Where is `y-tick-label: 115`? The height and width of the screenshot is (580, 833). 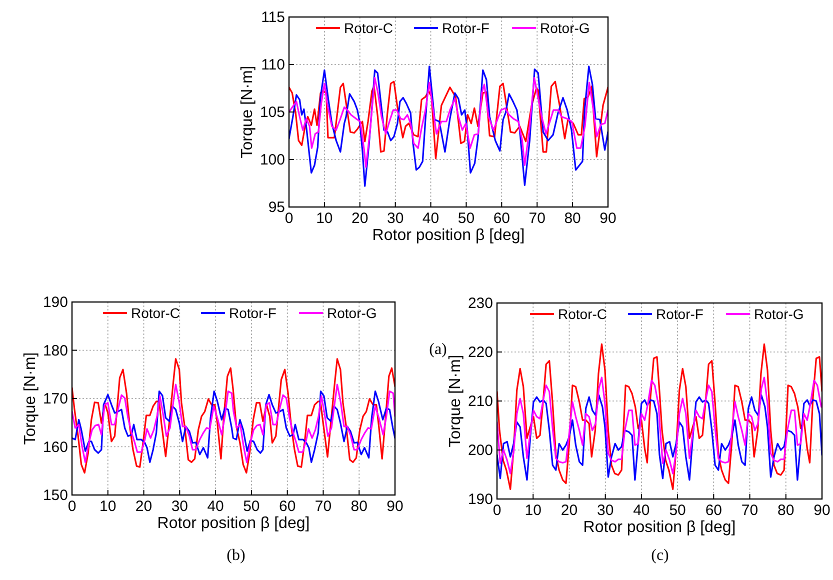 y-tick-label: 115 is located at coordinates (273, 17).